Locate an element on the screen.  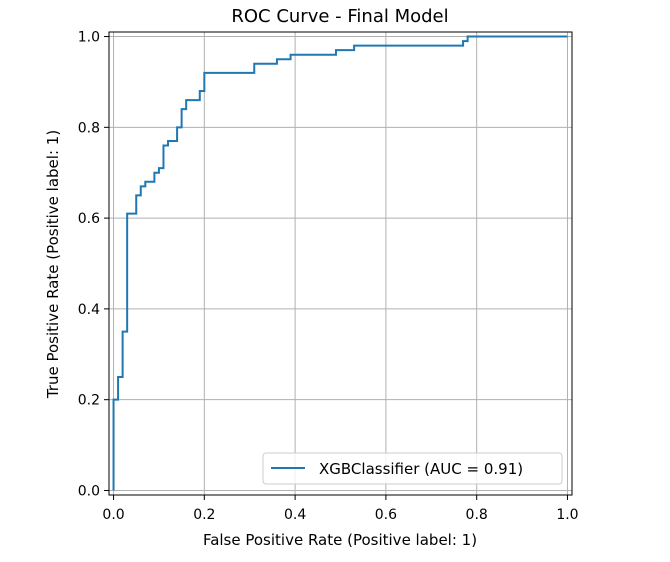
y-axis-label: True Positive Rate (Positive label: 1) is located at coordinates (53, 264).